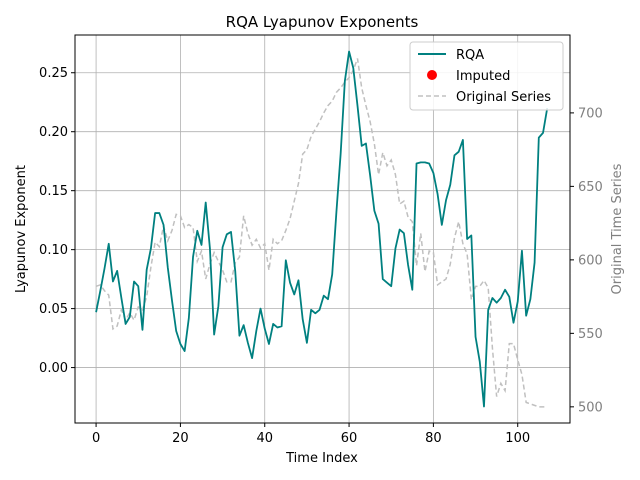 Image resolution: width=640 pixels, height=480 pixels. Describe the element at coordinates (21, 229) in the screenshot. I see `y-axis-title: Lyapunov Exponent` at that location.